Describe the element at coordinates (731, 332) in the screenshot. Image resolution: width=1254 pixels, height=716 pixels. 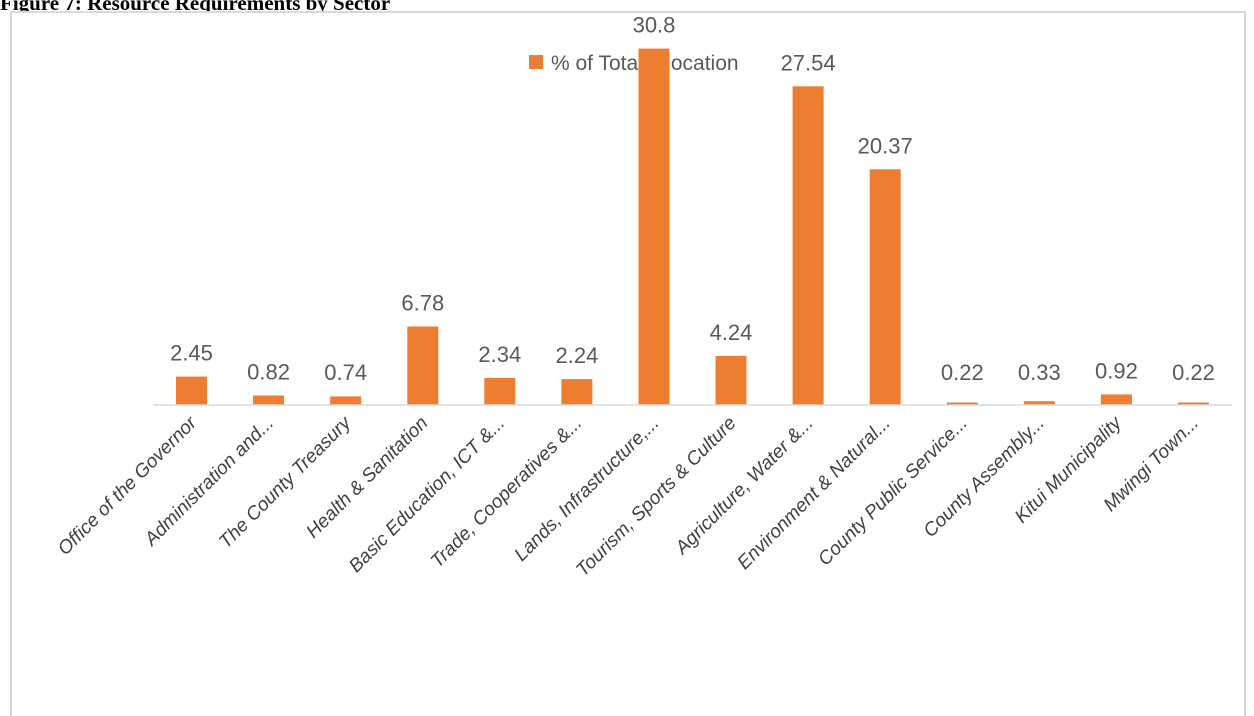
I see `data-label: 4.24` at that location.